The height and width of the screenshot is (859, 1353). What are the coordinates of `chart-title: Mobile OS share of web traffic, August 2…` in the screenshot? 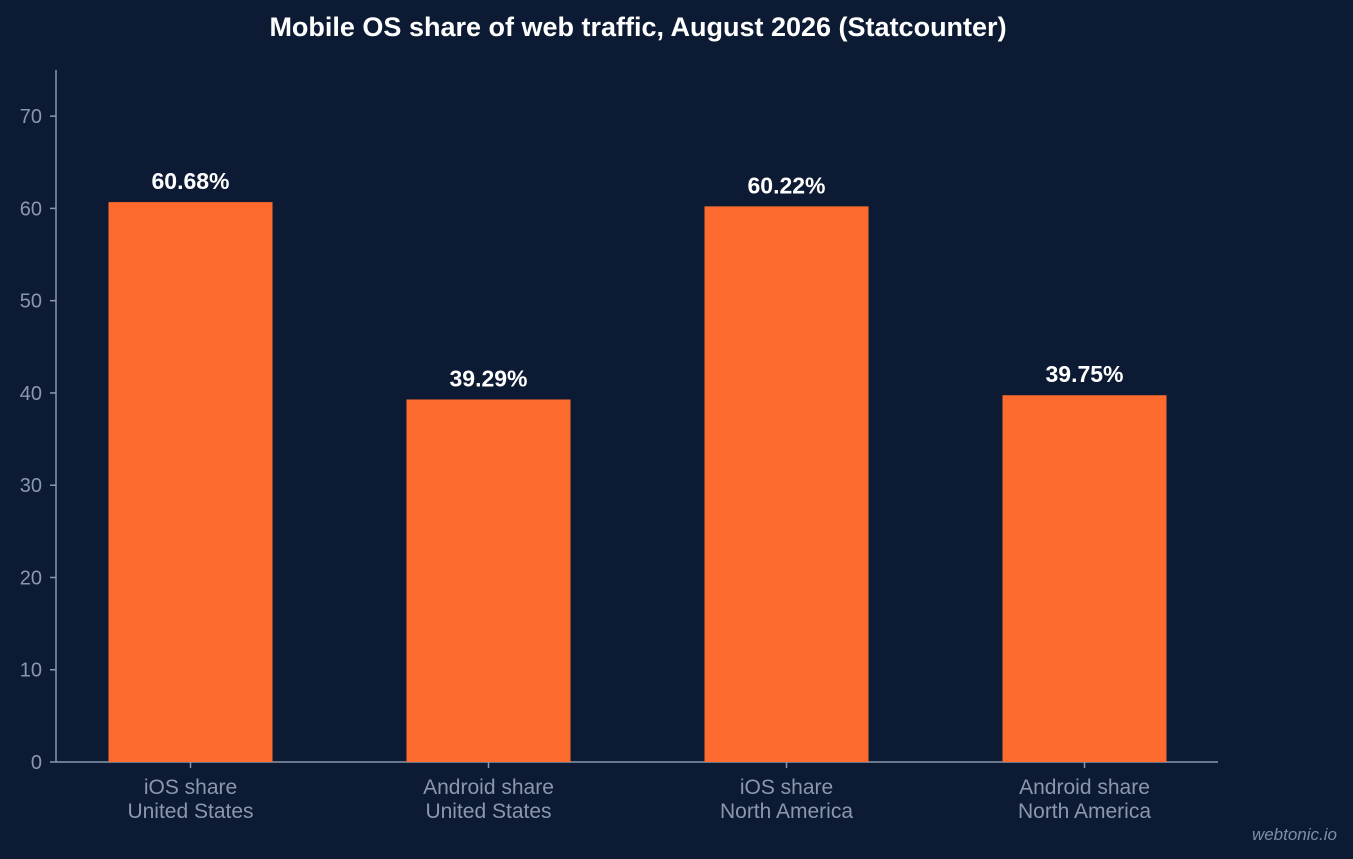 It's located at (638, 27).